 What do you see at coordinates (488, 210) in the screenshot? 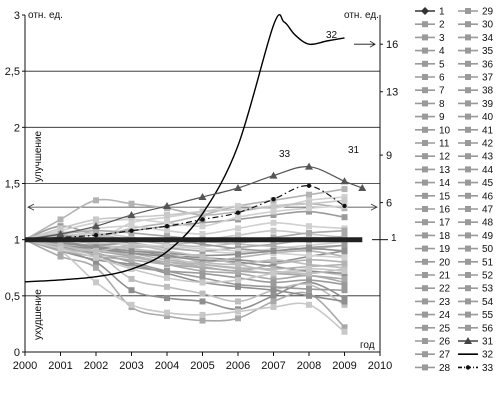
I see `legend-label: 47` at bounding box center [488, 210].